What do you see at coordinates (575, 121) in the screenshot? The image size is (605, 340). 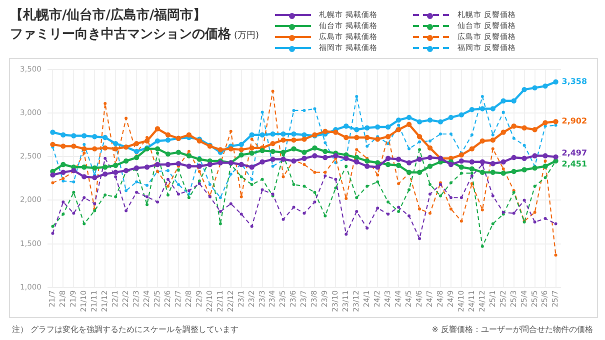 I see `data-label: 2,902` at bounding box center [575, 121].